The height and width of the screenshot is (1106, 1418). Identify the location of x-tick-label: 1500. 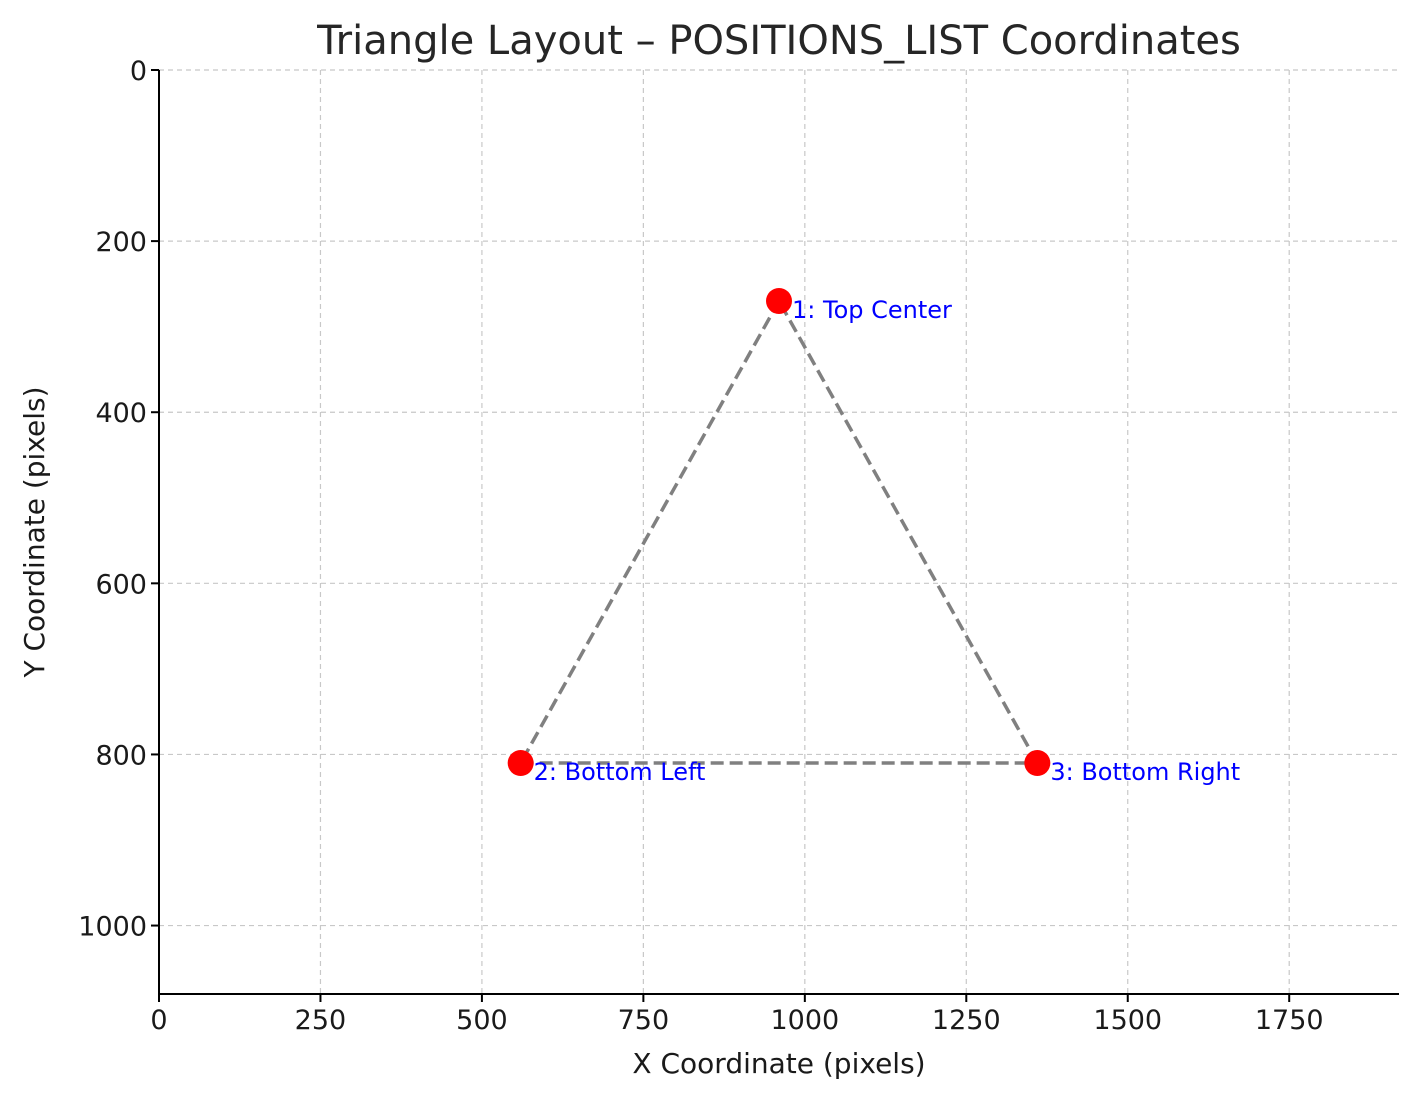
(1127, 1020).